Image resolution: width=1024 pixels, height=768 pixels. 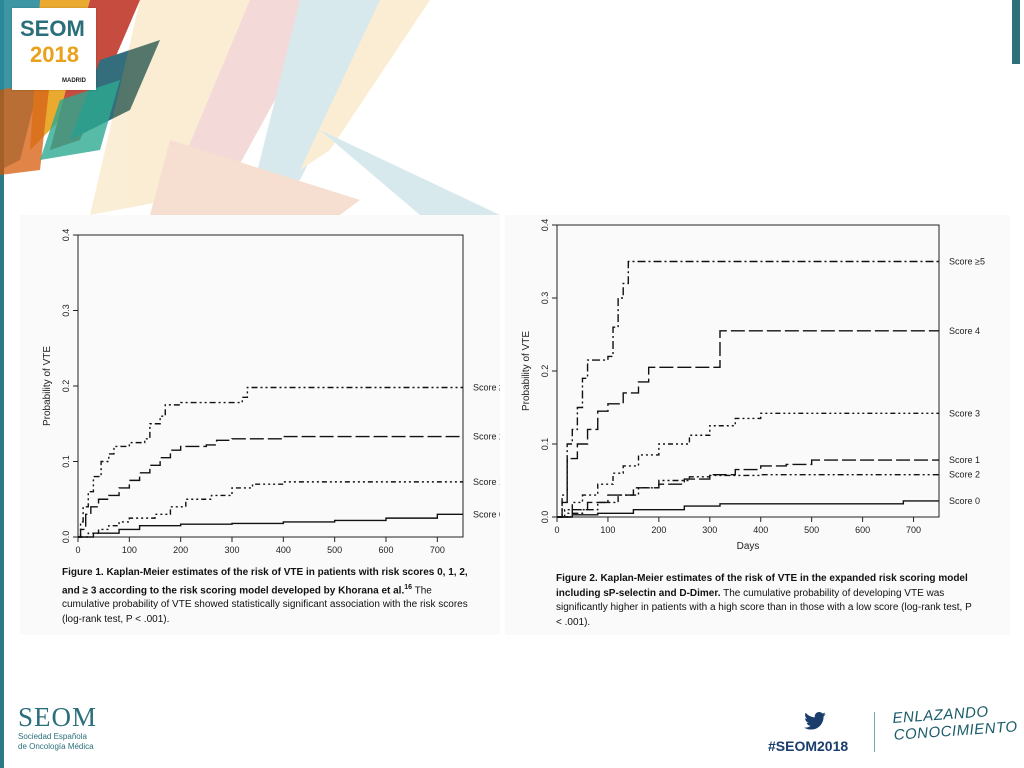 What do you see at coordinates (408, 587) in the screenshot?
I see `figure-1-caption-ref: 16` at bounding box center [408, 587].